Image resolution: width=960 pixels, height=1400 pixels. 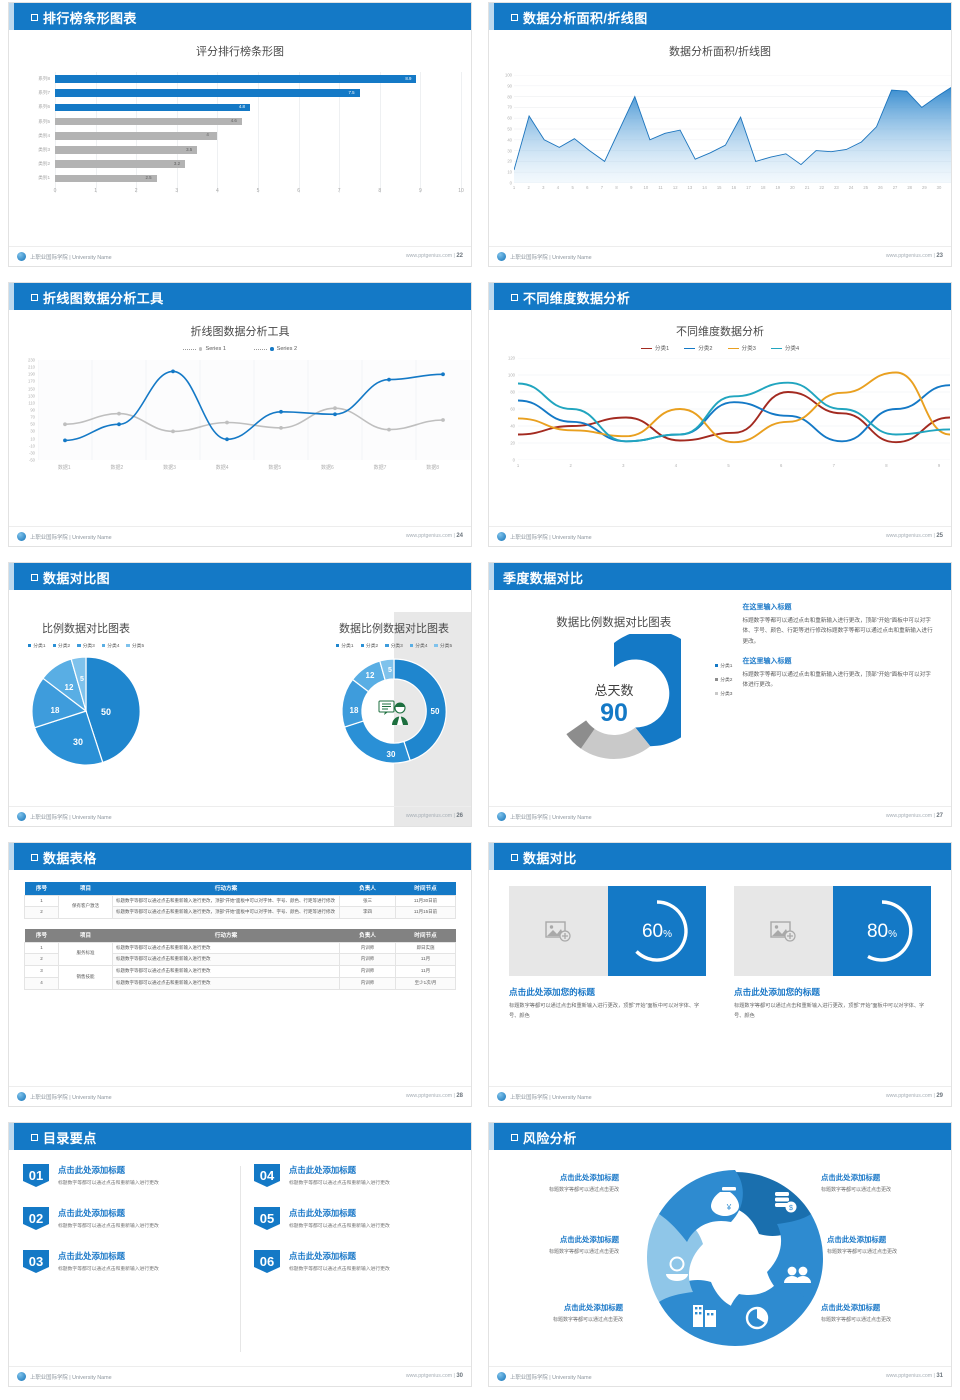 What do you see at coordinates (355, 1175) in the screenshot?
I see `toc-item: 04 点击此处添加标题 标题数字等都可以通过点击和重新输入进行更改` at bounding box center [355, 1175].